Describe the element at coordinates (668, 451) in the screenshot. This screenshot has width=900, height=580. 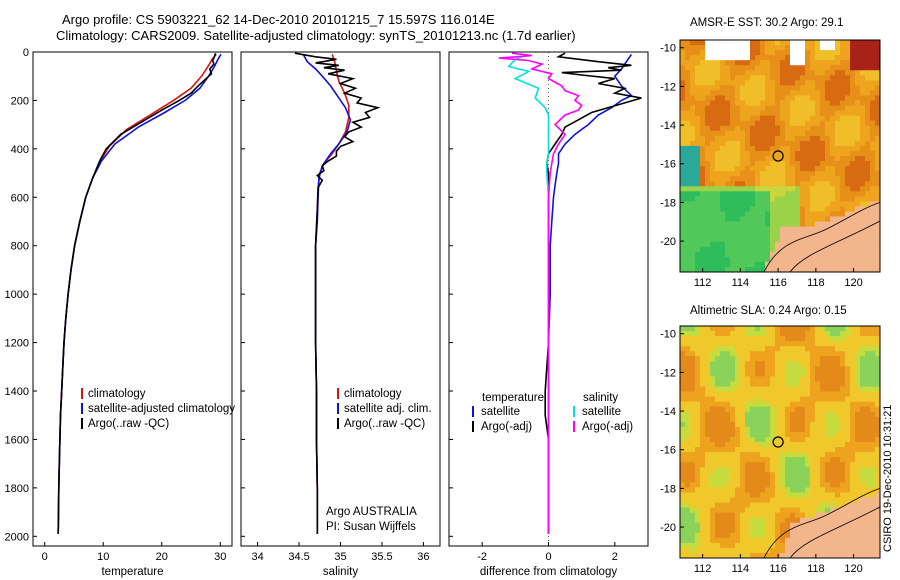
I see `sla-ytick-label: -16` at that location.